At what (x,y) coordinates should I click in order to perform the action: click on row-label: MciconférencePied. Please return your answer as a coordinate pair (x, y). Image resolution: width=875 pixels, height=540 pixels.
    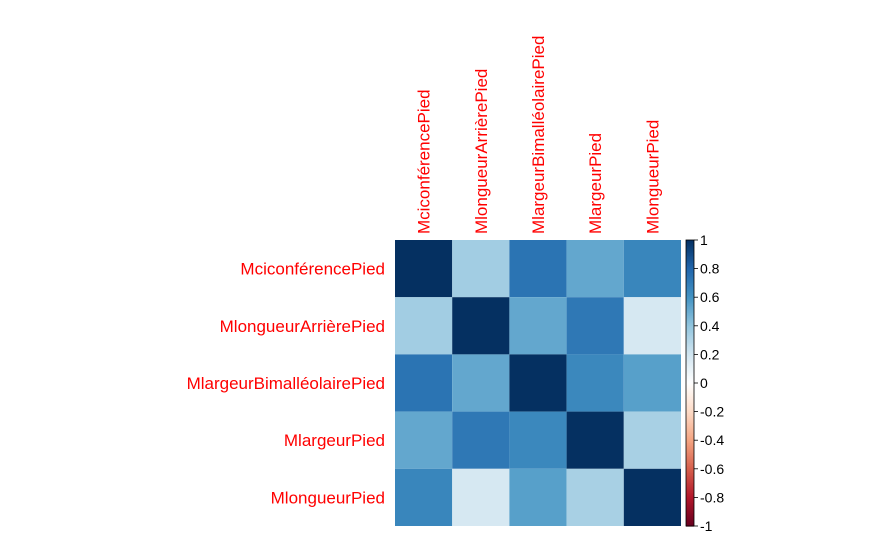
    Looking at the image, I should click on (312, 269).